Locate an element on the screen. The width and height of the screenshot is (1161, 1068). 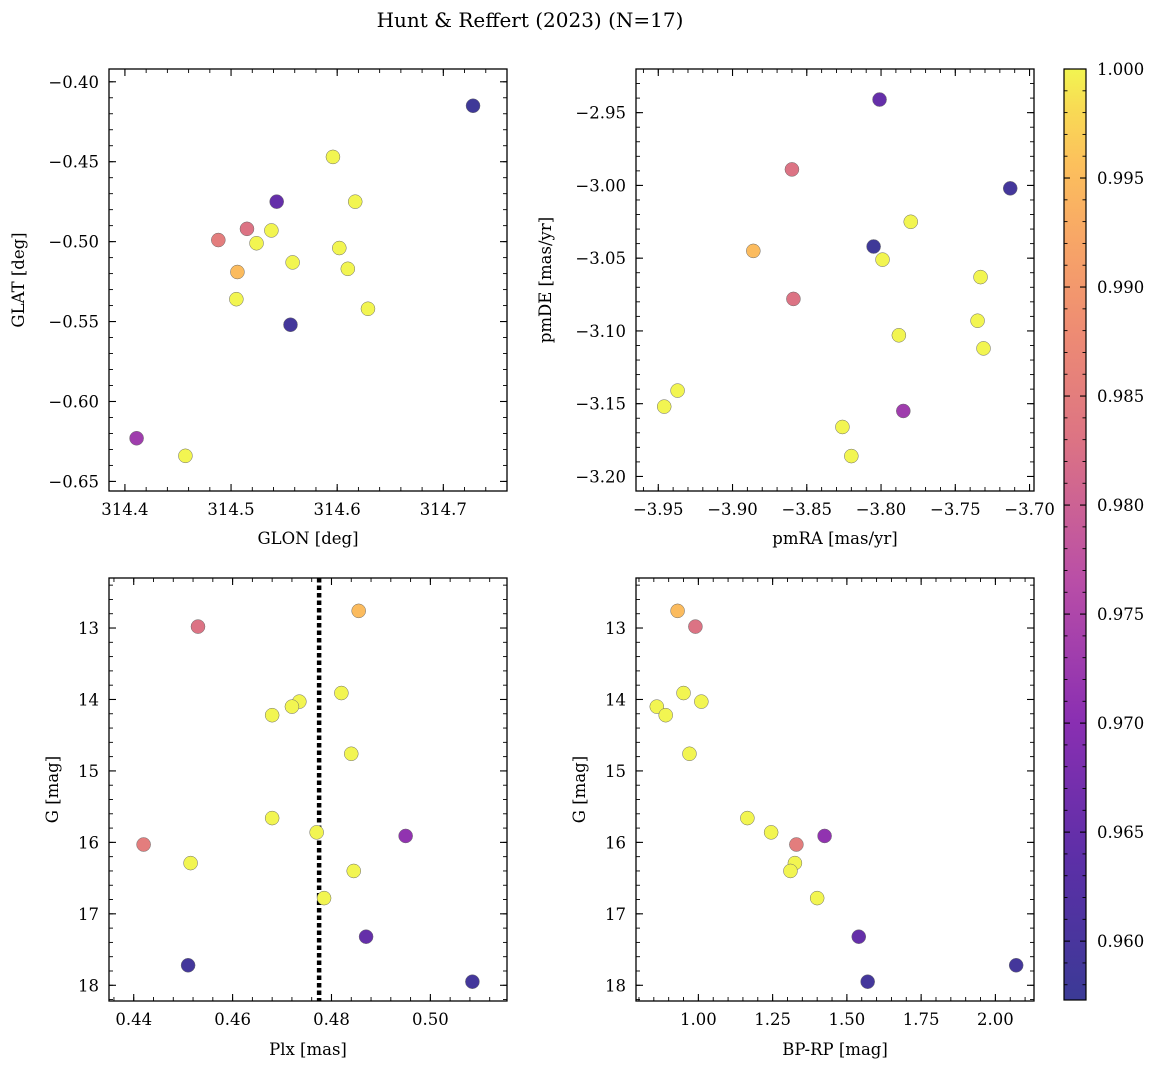
x-tick-label: 0.48 is located at coordinates (331, 1019).